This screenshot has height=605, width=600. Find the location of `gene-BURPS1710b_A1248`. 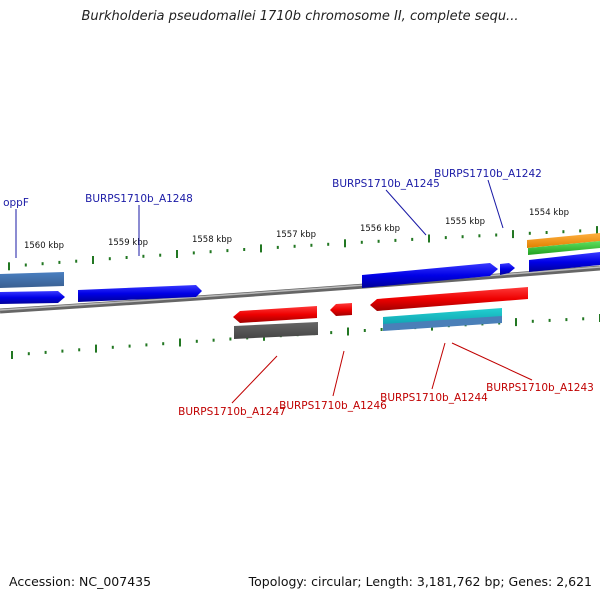

gene-BURPS1710b_A1248 is located at coordinates (140, 293).